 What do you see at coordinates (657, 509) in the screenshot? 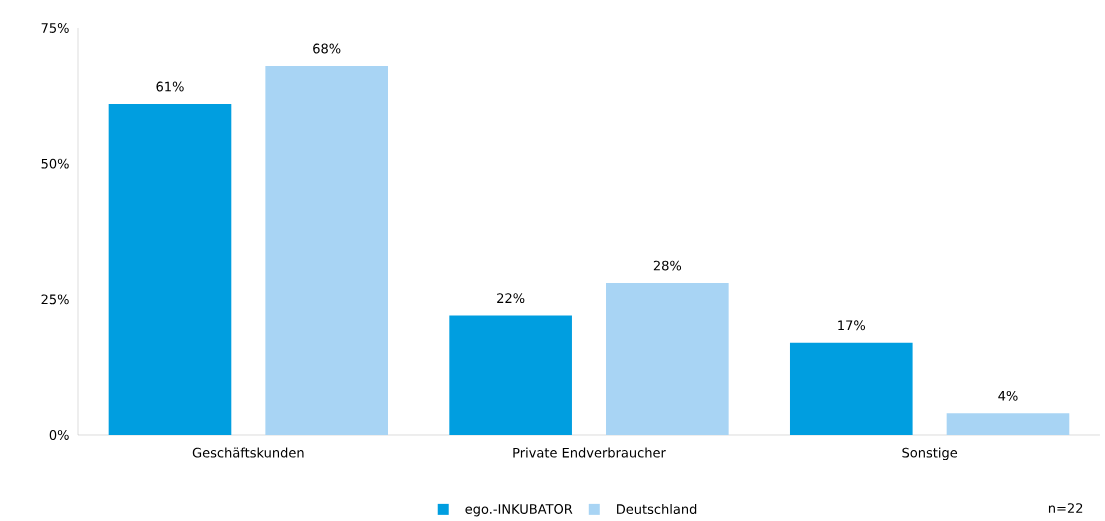
I see `legend-label: Deutschland` at bounding box center [657, 509].